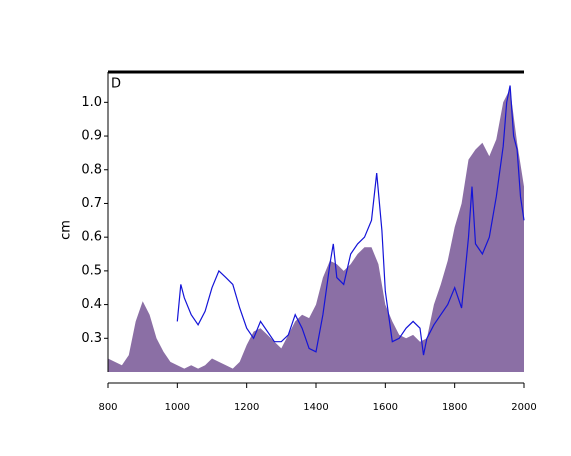 The height and width of the screenshot is (456, 571). I want to click on y-tick-label: 0.7, so click(91, 203).